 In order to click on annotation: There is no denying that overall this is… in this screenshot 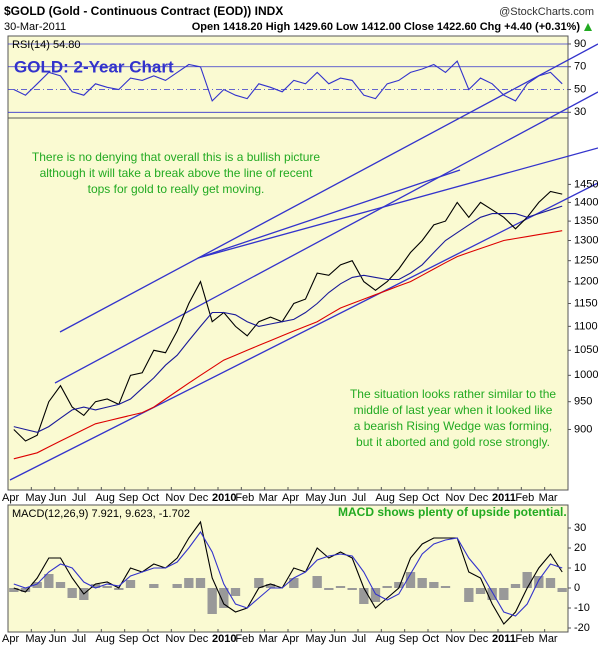, I will do `click(176, 157)`.